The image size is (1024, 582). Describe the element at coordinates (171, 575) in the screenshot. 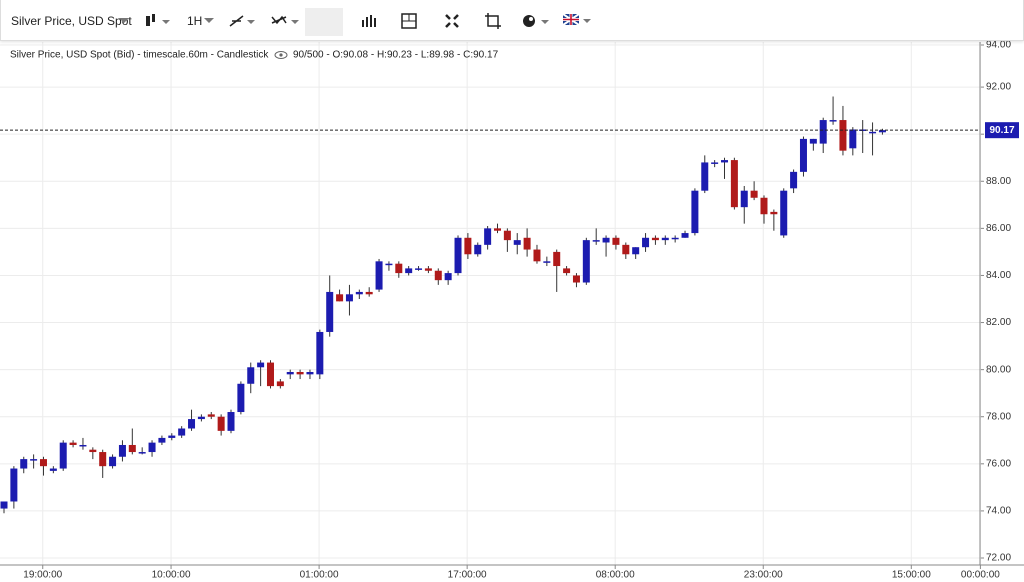

I see `x-tick-label: 10:00:00` at that location.